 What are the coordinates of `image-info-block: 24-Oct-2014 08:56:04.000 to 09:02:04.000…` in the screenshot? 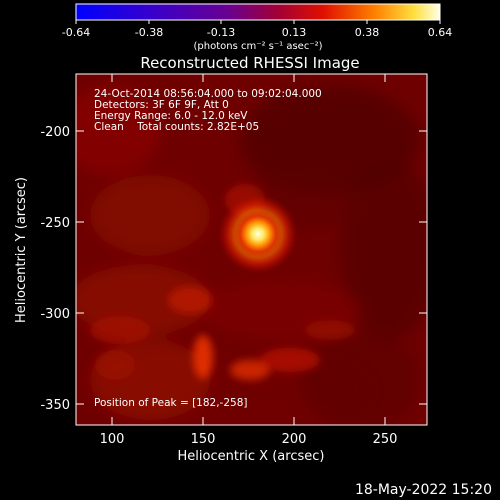 It's located at (208, 110).